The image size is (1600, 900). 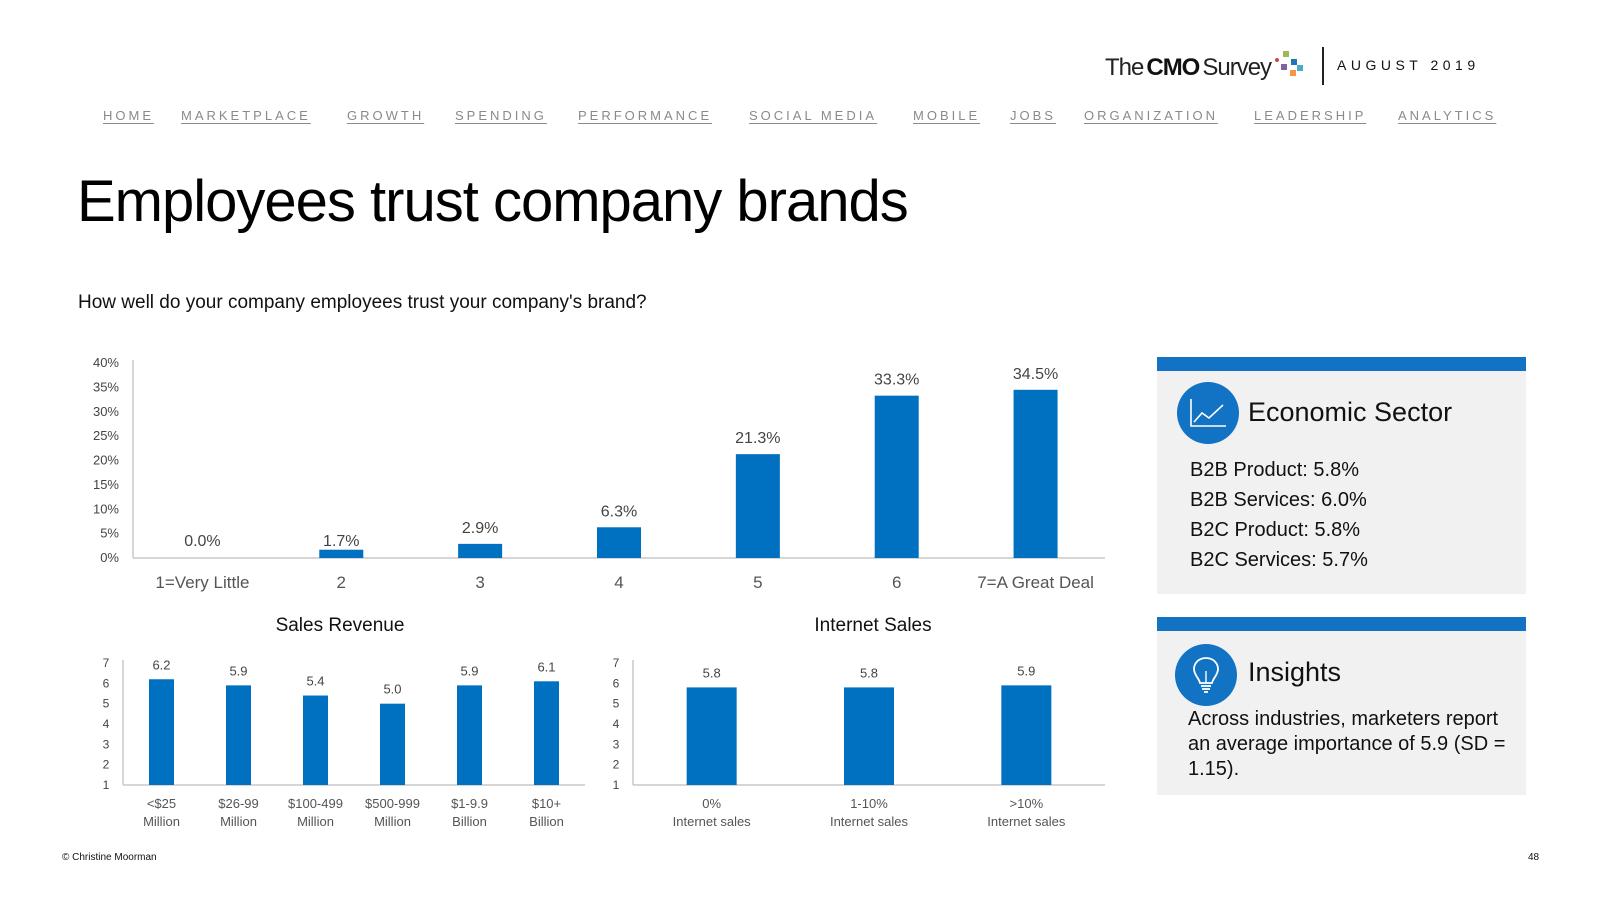 I want to click on nav-social-media: SOCIAL MEDIA, so click(x=813, y=115).